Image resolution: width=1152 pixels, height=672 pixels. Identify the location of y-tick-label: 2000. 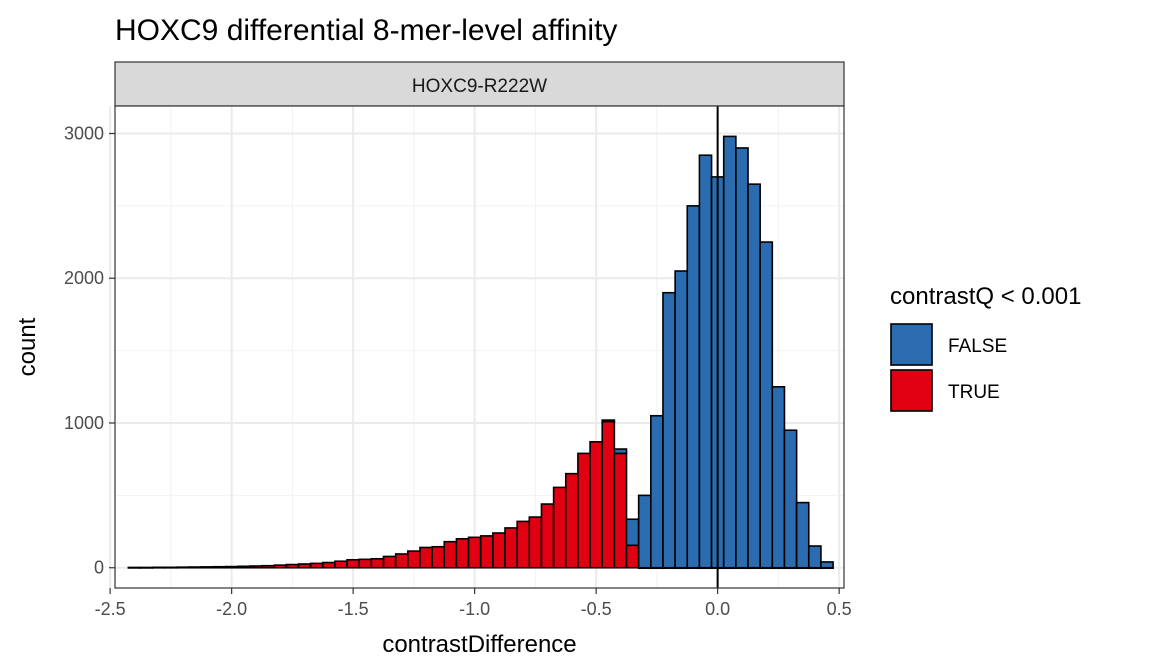
(84, 278).